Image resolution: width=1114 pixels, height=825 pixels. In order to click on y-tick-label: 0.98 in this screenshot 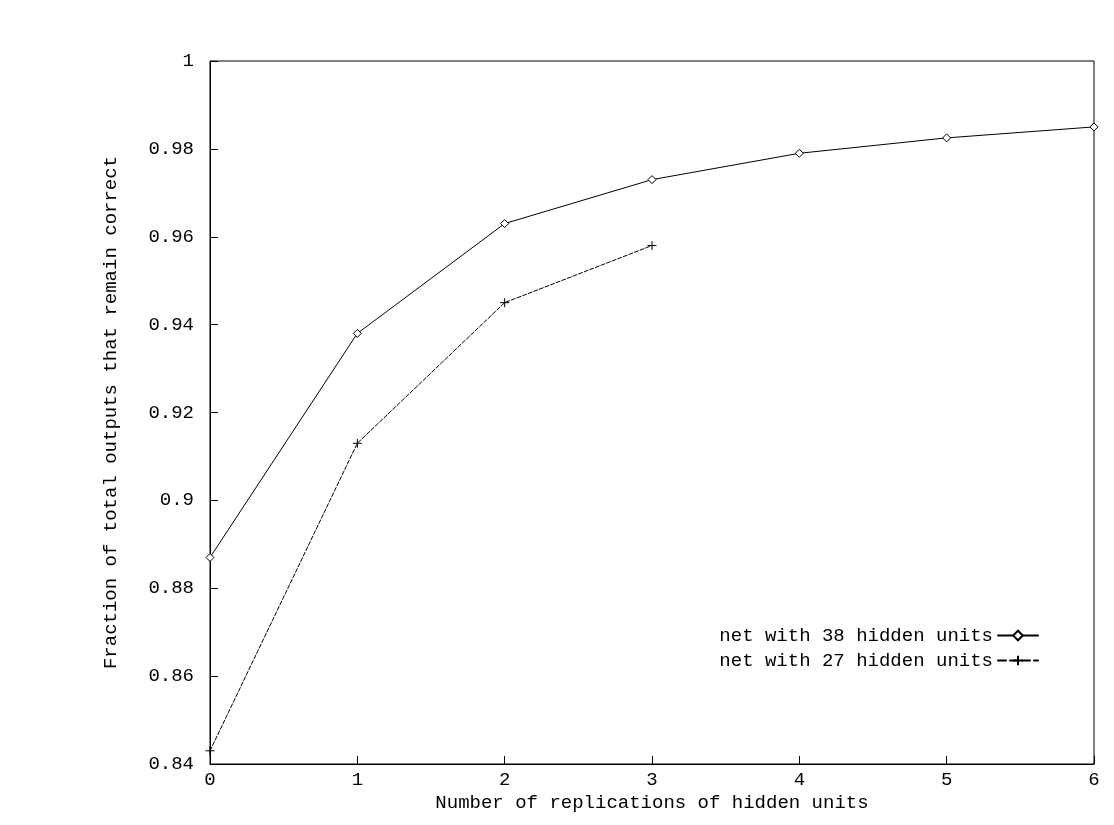, I will do `click(171, 148)`.